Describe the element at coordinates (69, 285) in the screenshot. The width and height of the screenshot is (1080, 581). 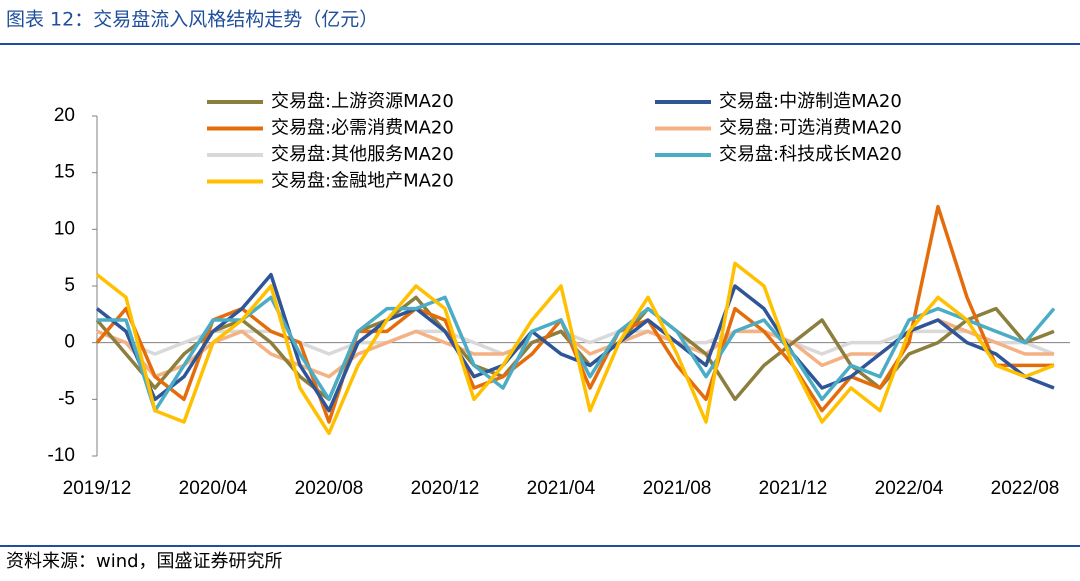
I see `y-tick-label: 5` at that location.